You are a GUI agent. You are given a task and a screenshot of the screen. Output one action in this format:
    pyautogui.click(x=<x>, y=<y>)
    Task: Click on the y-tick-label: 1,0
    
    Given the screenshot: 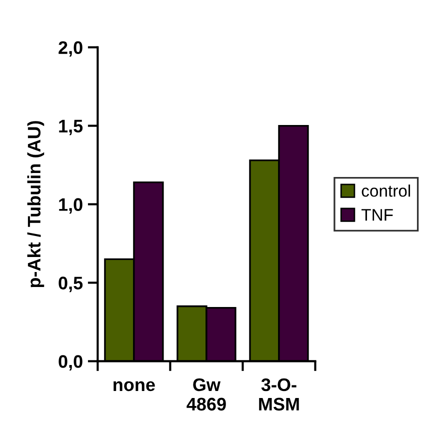 What is the action you would take?
    pyautogui.click(x=70, y=206)
    